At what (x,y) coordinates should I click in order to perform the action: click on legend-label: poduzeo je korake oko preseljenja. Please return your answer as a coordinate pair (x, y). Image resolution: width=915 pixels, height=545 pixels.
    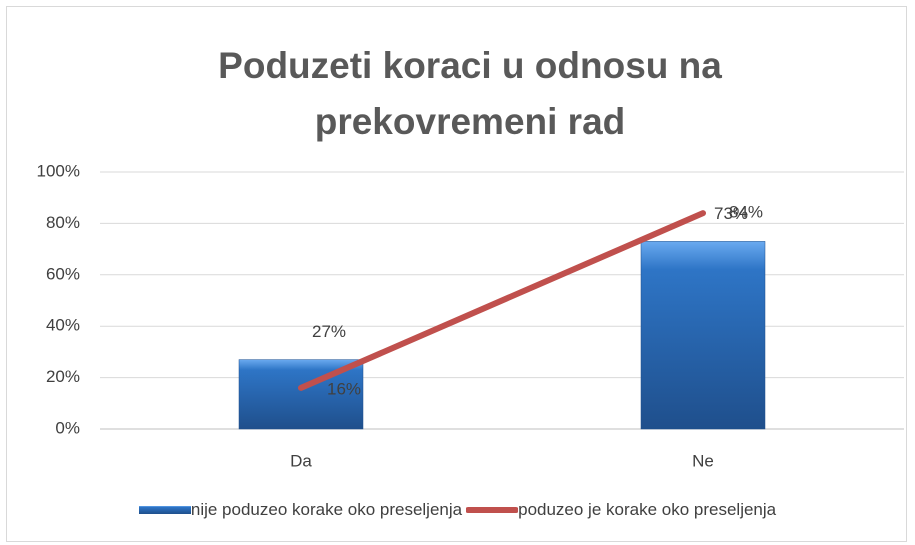
    Looking at the image, I should click on (647, 509).